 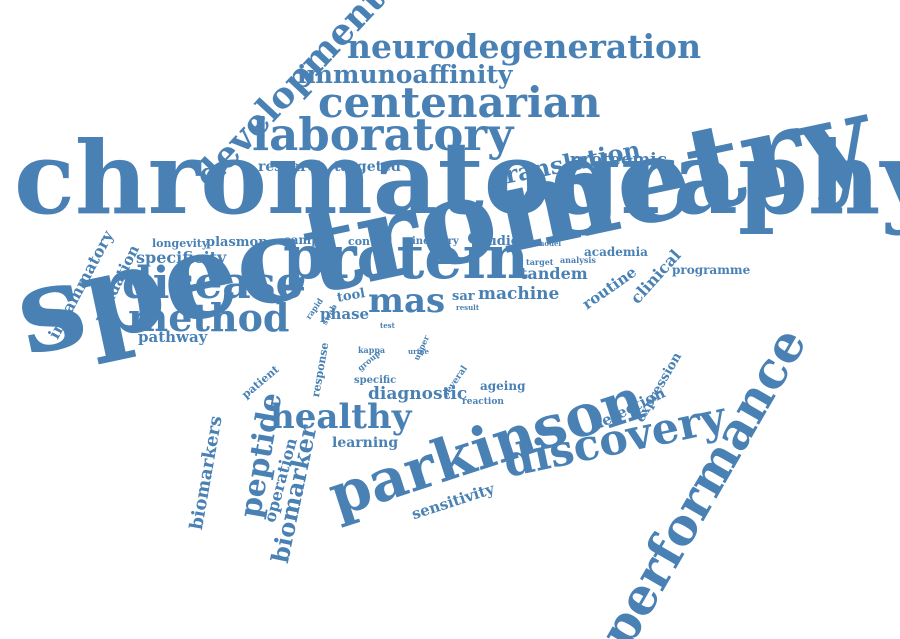 What do you see at coordinates (418, 394) in the screenshot?
I see `word-diagnostic: diagnostic` at bounding box center [418, 394].